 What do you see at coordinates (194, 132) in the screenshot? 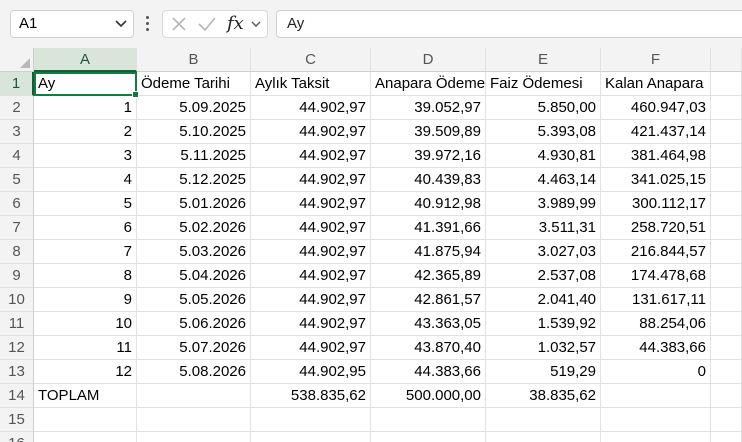
I see `cell-b3: 5.10.2025` at bounding box center [194, 132].